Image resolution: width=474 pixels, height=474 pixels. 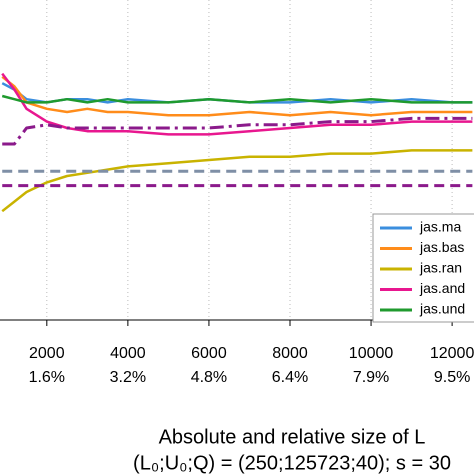 I want to click on x-tick-sublabel: 7.9%, so click(x=371, y=377).